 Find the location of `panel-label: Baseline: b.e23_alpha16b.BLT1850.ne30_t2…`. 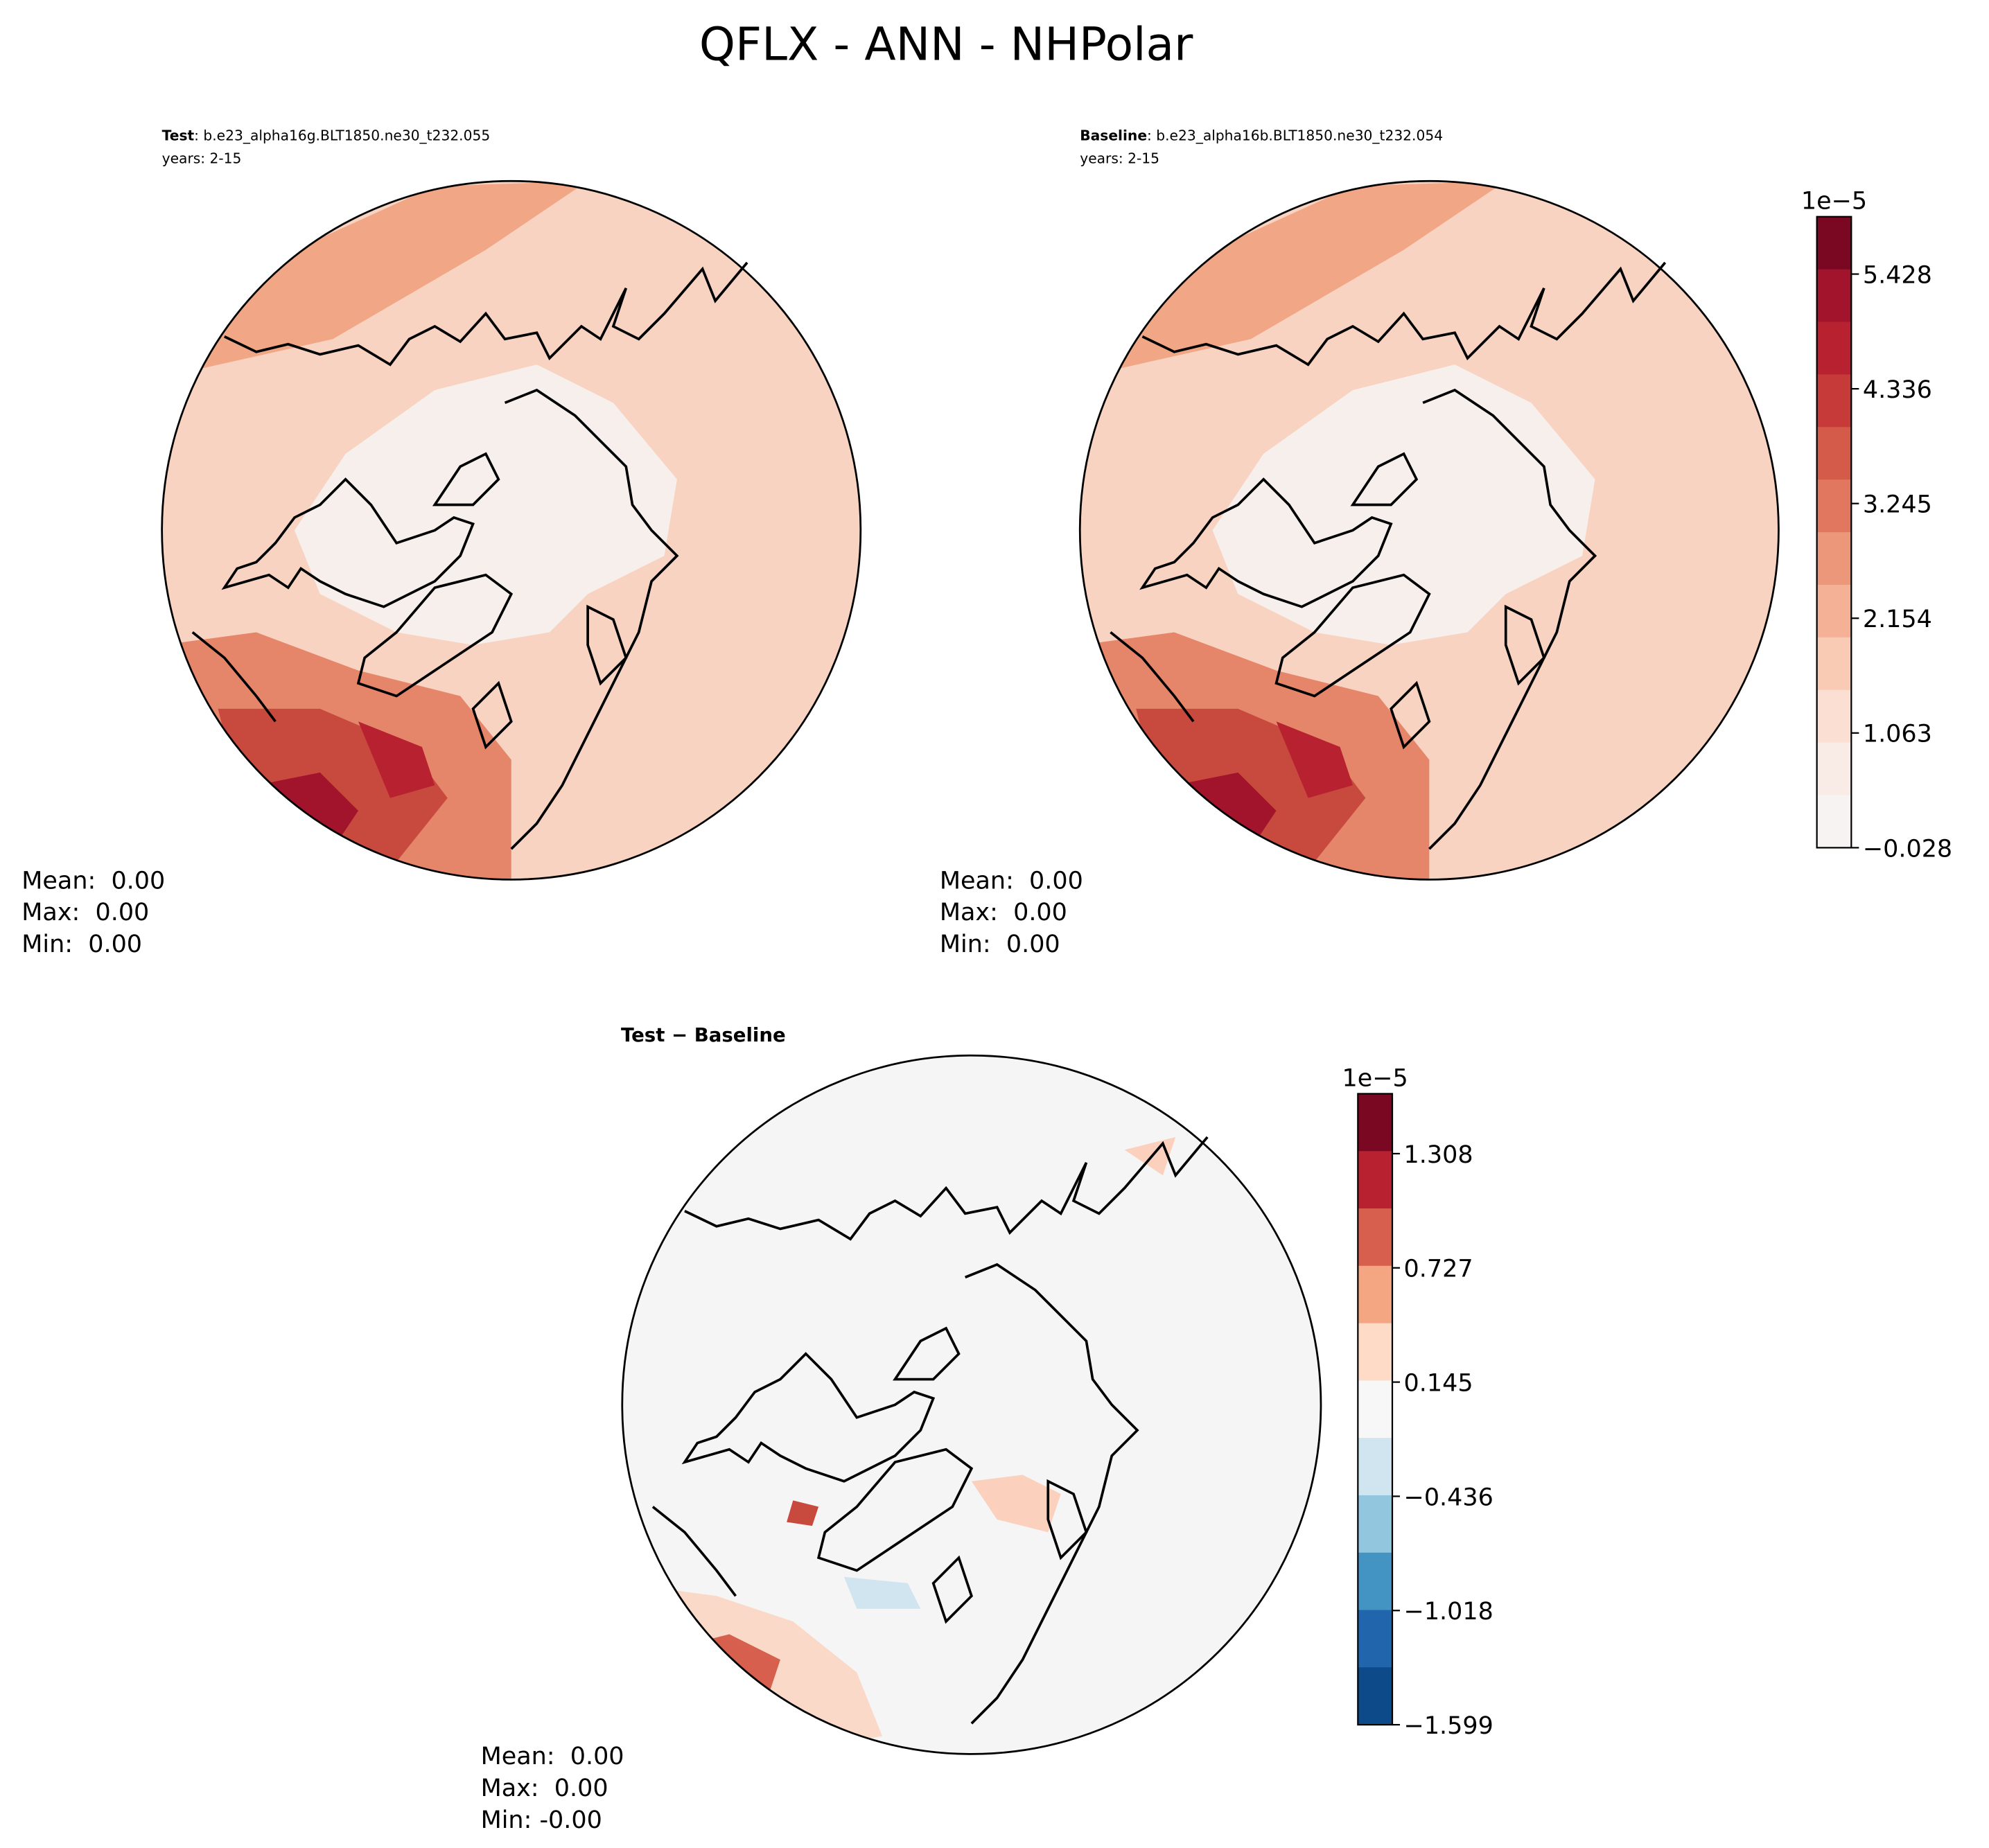

panel-label: Baseline: b.e23_alpha16b.BLT1850.ne30_t2… is located at coordinates (1261, 135).